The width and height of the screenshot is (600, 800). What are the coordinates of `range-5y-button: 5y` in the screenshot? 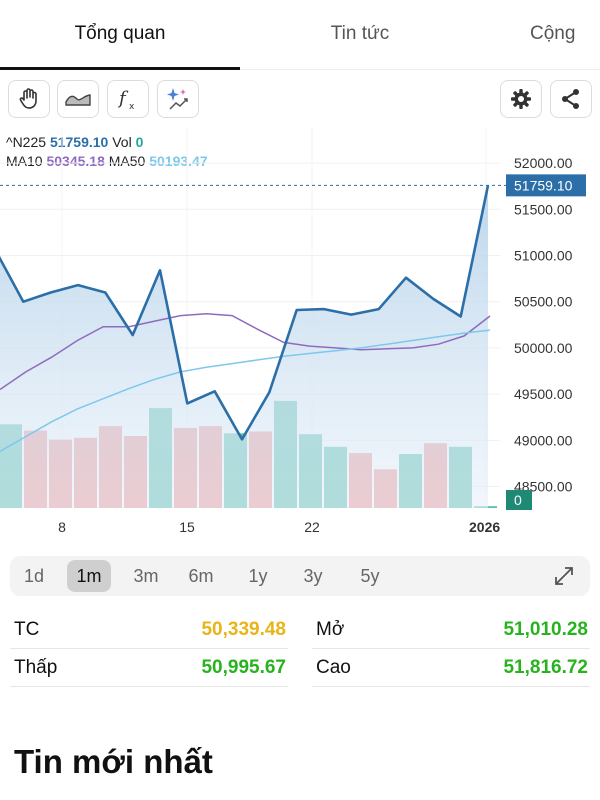 It's located at (370, 576).